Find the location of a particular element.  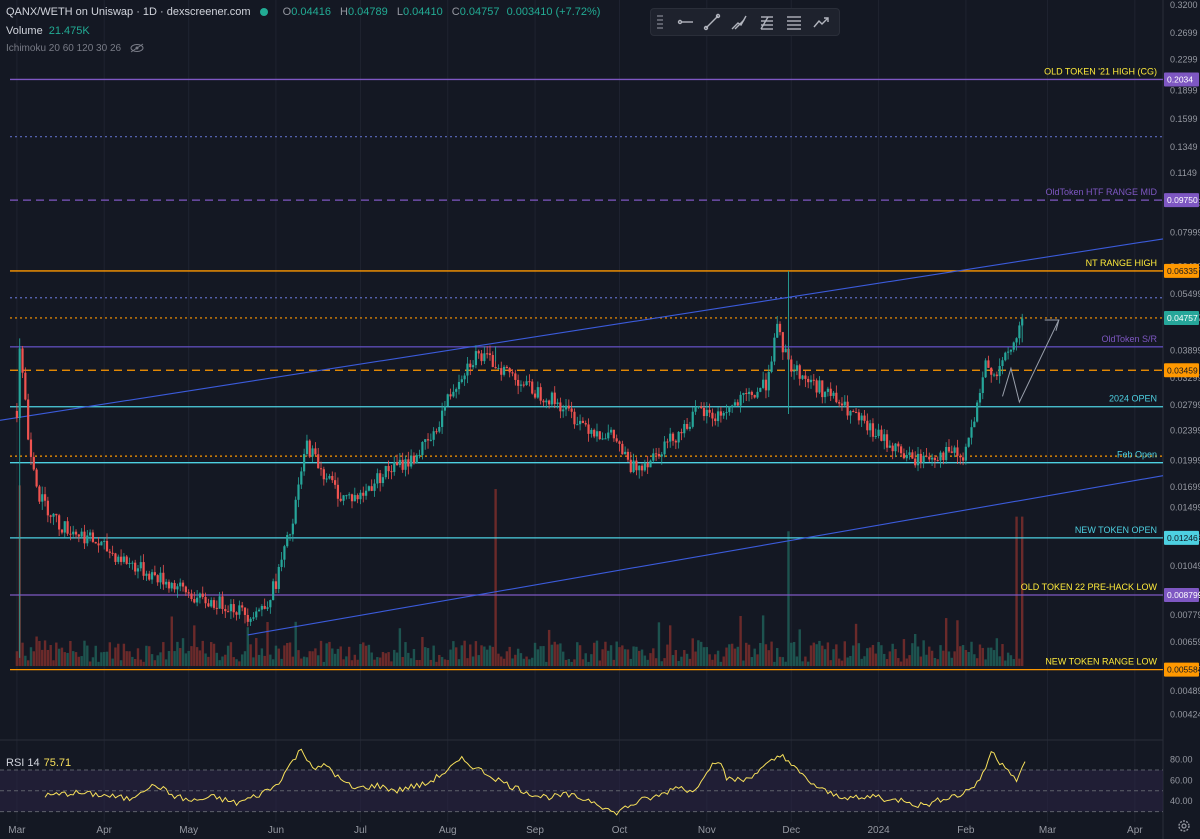

hidden-eye-icon is located at coordinates (137, 48).